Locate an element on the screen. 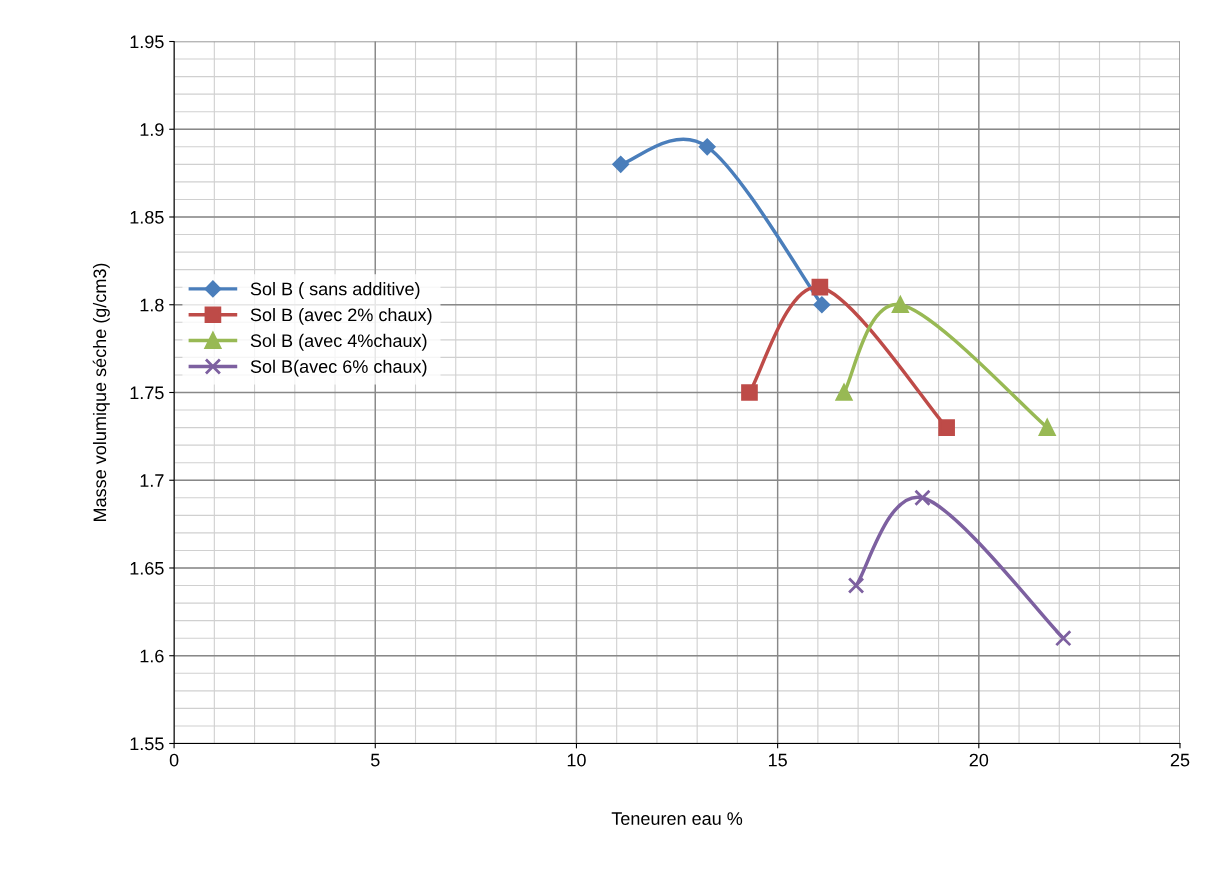  x-axis-title: Teneuren eau % is located at coordinates (677, 818).